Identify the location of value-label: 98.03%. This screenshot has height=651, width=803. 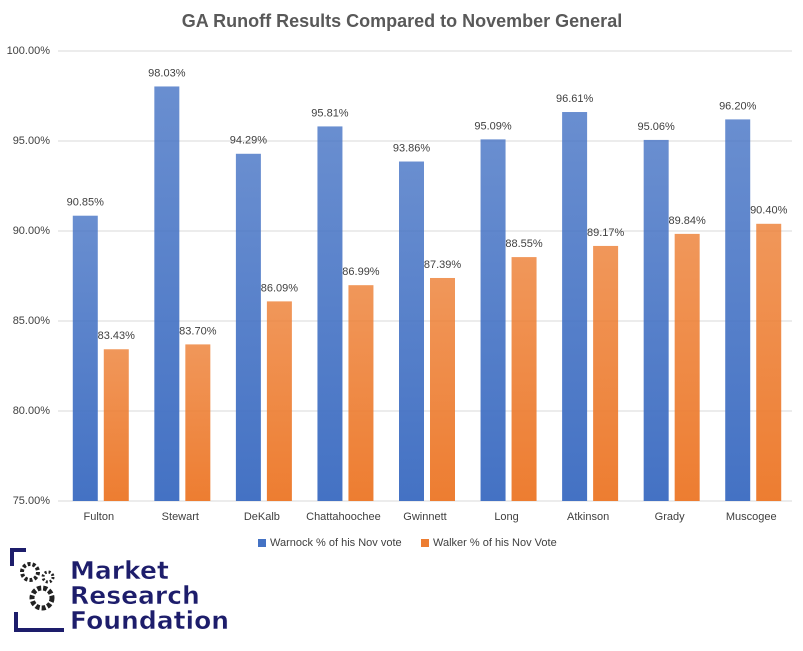
(167, 73).